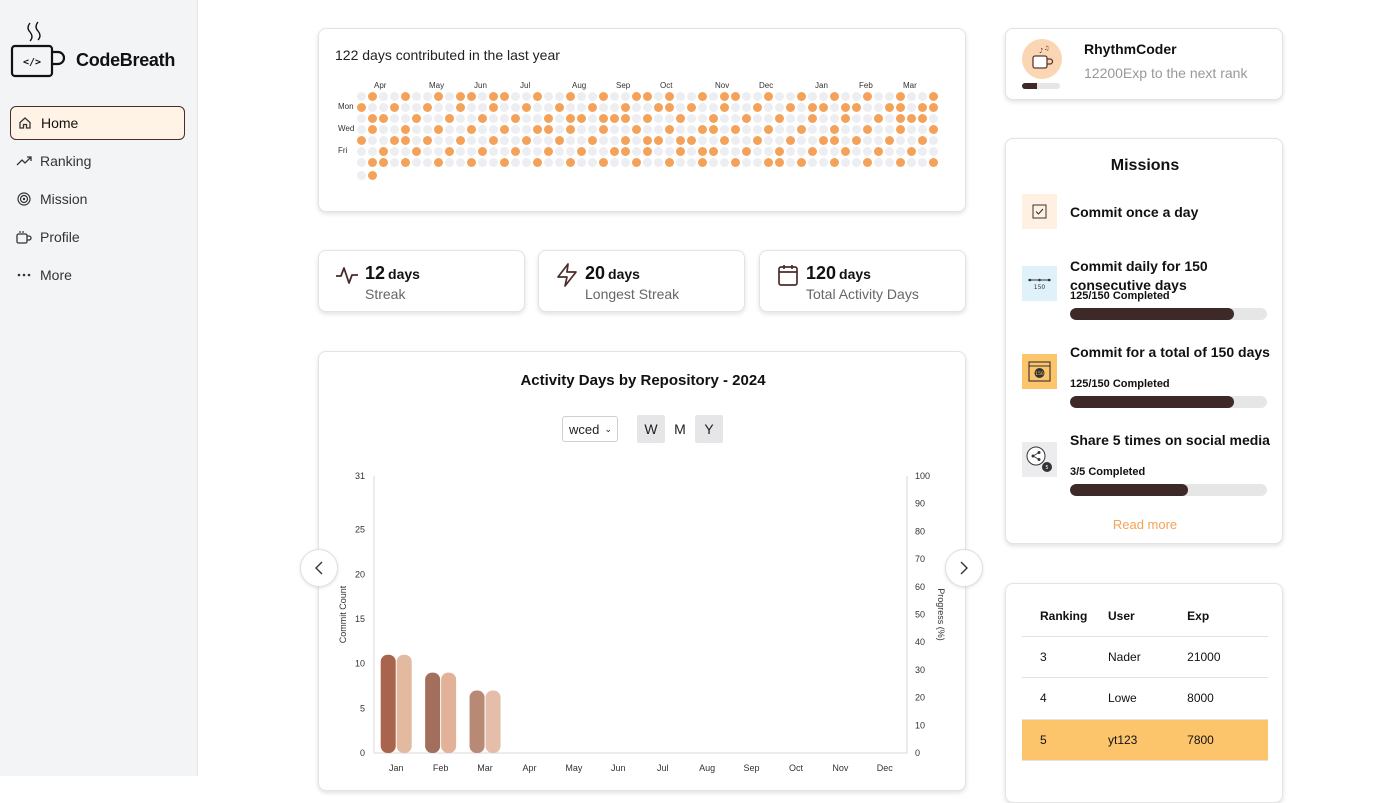 The width and height of the screenshot is (1400, 803). What do you see at coordinates (920, 531) in the screenshot?
I see `y2-tick-label: 80` at bounding box center [920, 531].